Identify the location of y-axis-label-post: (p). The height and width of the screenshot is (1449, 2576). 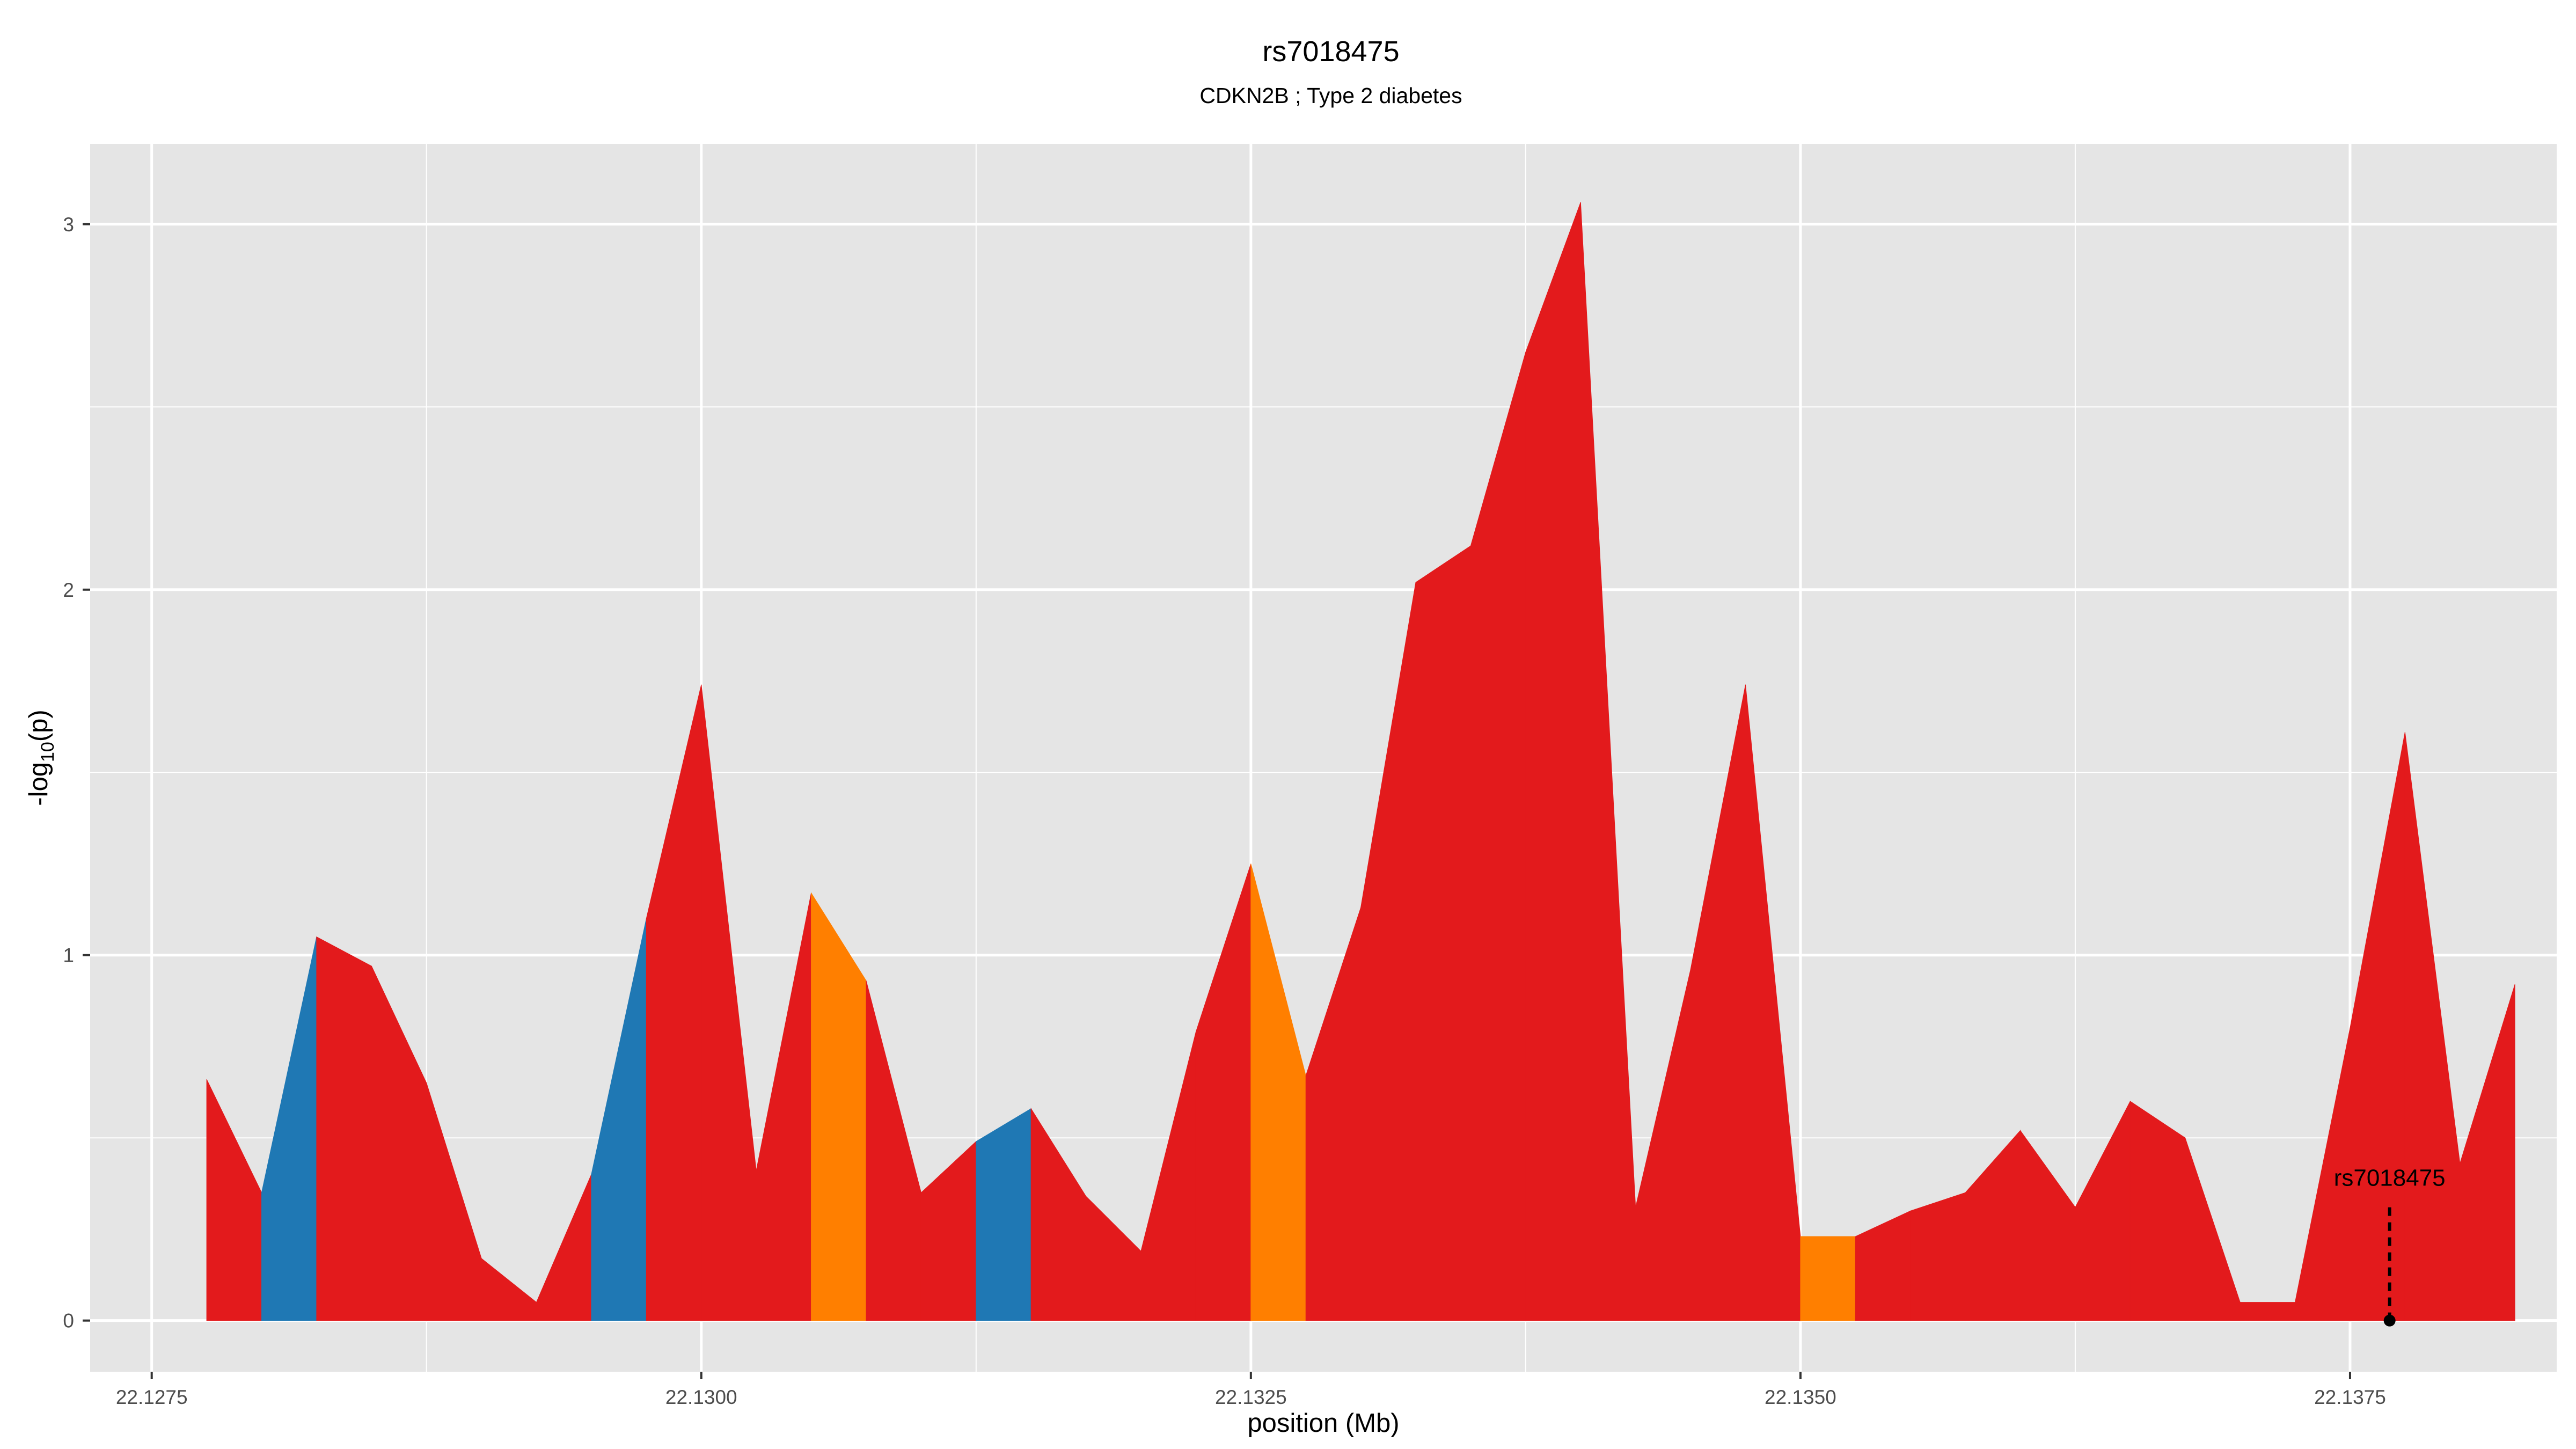
(38, 725).